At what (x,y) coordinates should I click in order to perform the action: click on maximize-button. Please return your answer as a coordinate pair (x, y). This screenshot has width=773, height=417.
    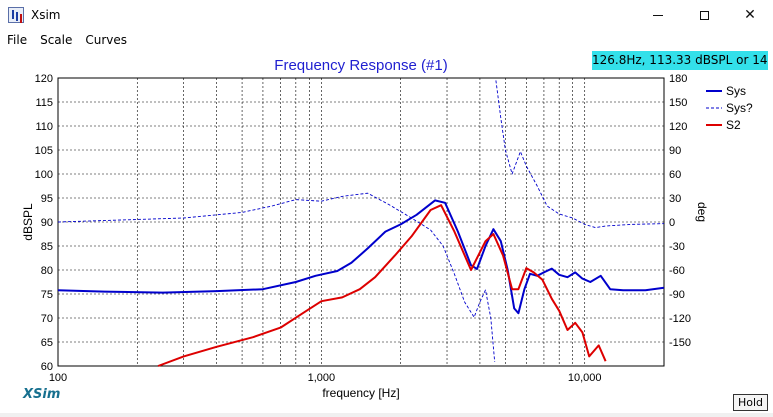
    Looking at the image, I should click on (704, 15).